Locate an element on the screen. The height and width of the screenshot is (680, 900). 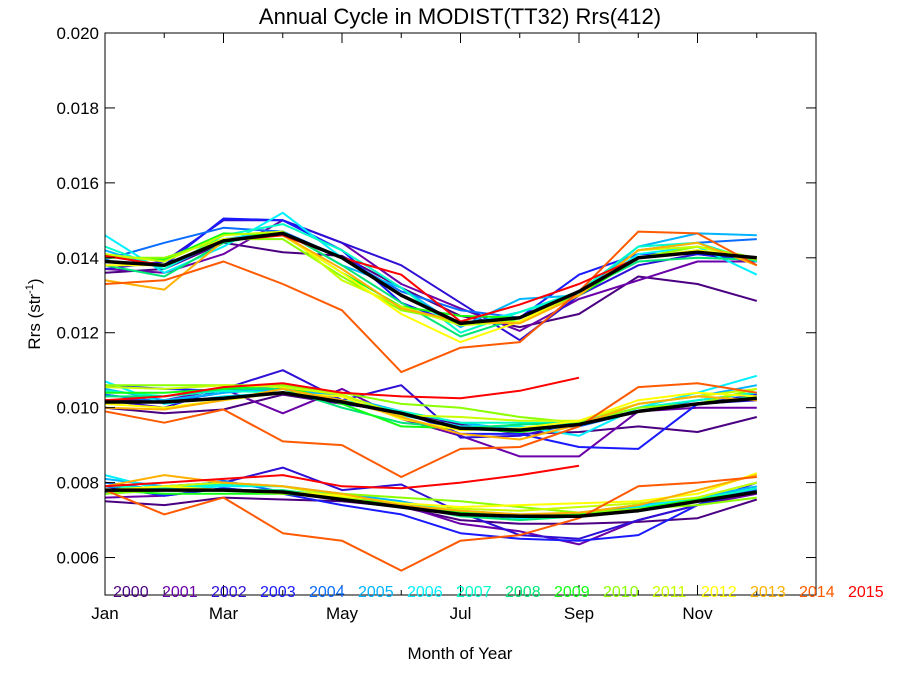
series-line-upper-2001 is located at coordinates (430, 275).